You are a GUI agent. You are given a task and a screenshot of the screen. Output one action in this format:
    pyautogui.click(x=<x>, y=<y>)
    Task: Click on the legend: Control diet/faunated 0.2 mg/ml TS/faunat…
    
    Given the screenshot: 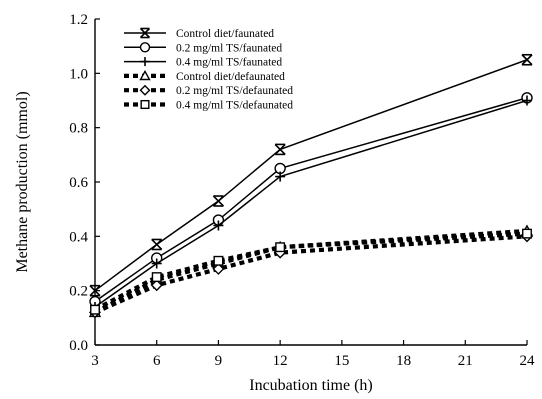 What is the action you would take?
    pyautogui.click(x=208, y=69)
    